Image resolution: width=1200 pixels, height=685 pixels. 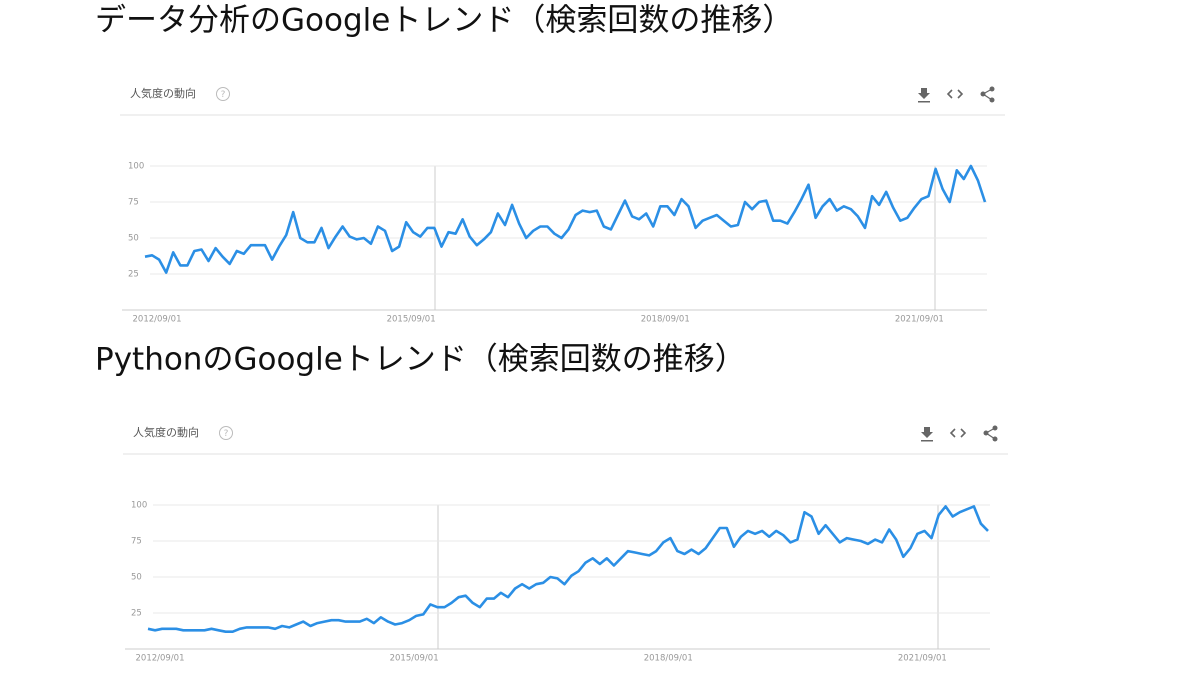 What do you see at coordinates (444, 21) in the screenshot?
I see `chart-title: データ分析のGoogleトレンド（検索回数の推移）` at bounding box center [444, 21].